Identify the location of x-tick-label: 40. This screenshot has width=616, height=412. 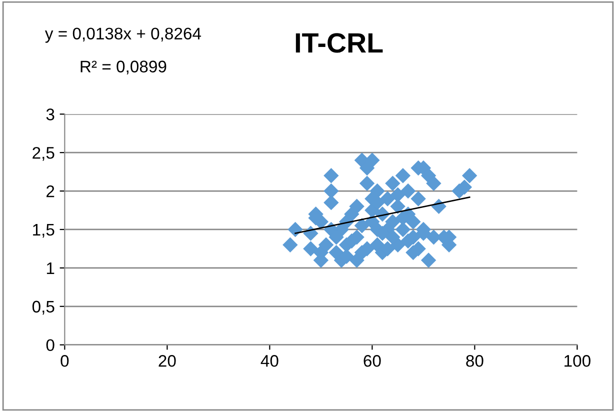
(269, 361).